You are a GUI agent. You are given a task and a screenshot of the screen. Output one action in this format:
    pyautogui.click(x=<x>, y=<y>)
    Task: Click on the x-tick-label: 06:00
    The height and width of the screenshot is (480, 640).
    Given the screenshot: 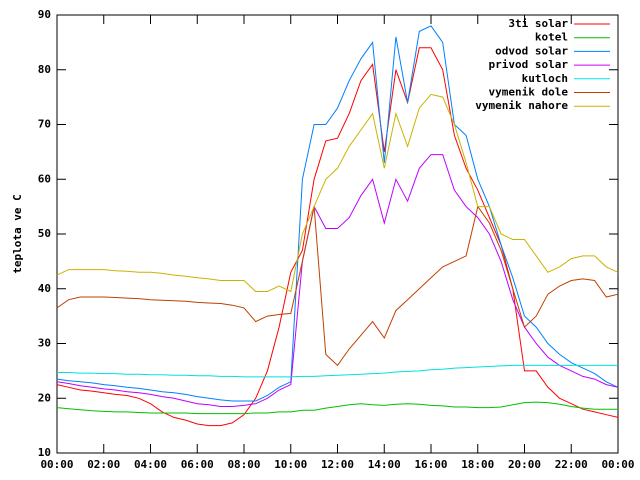 What is the action you would take?
    pyautogui.click(x=197, y=464)
    